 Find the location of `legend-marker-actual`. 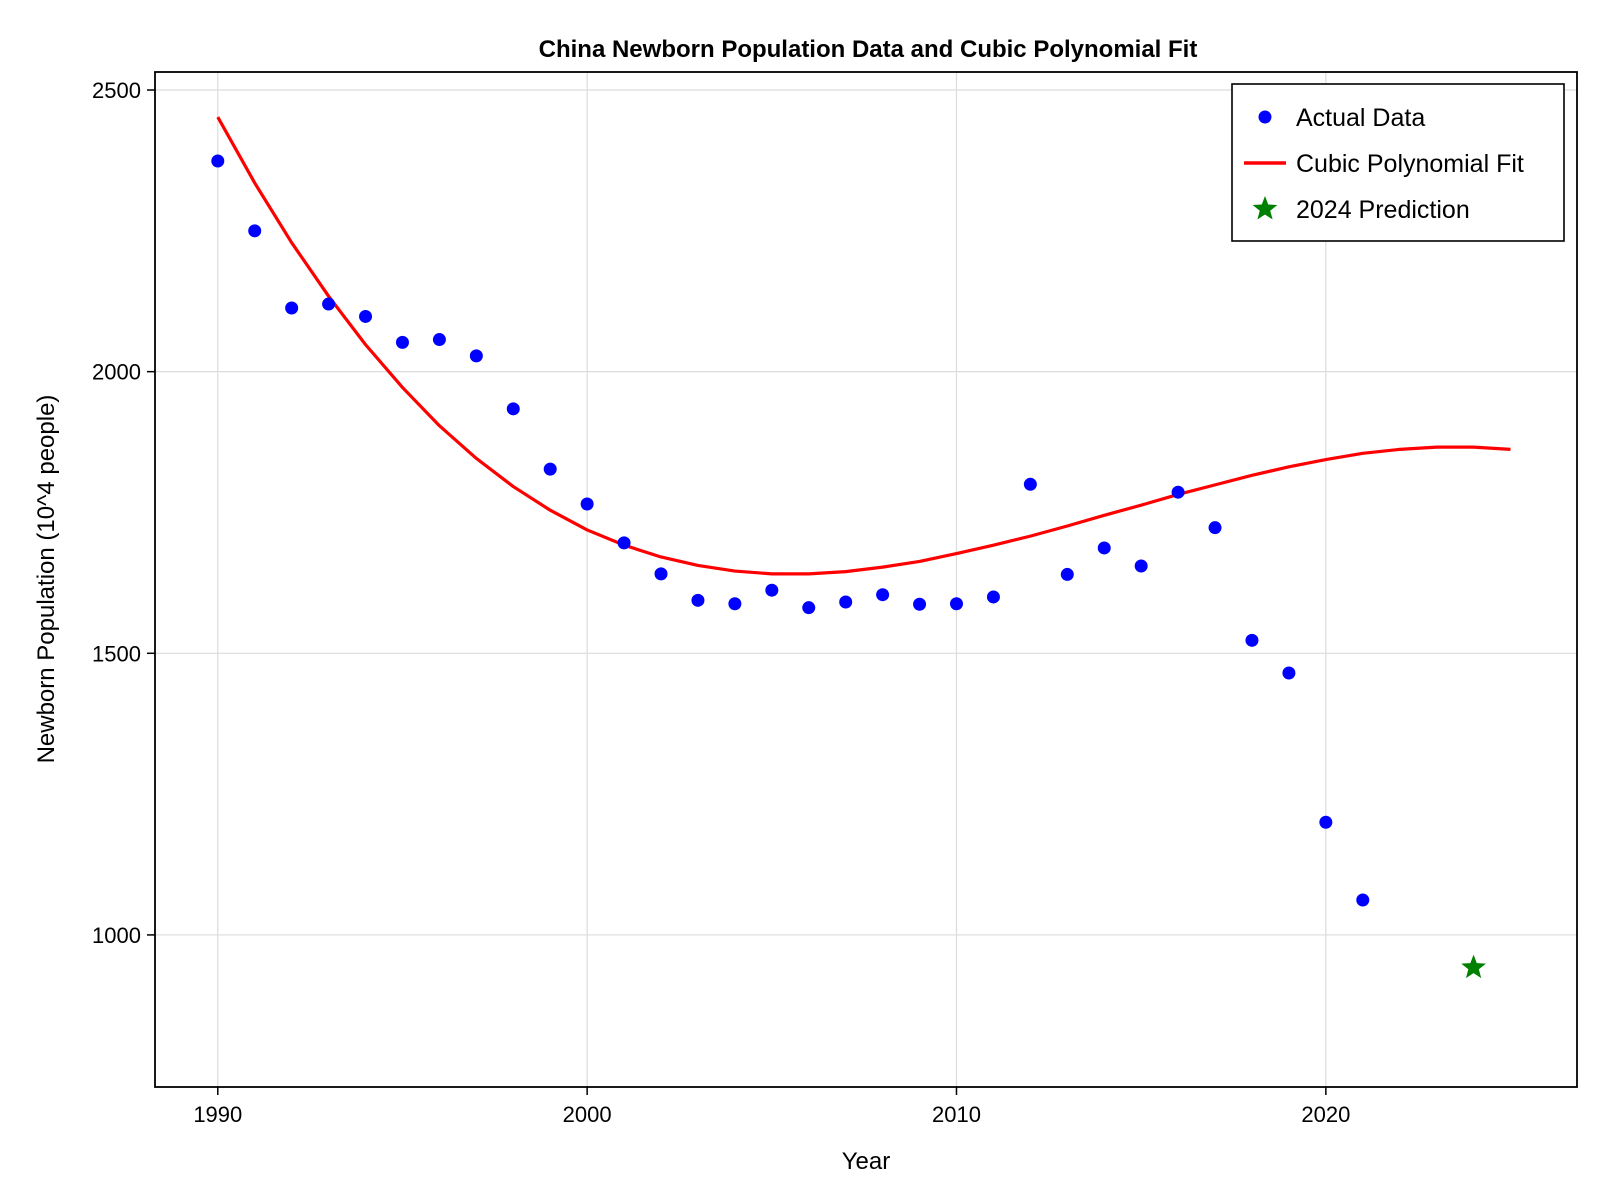

legend-marker-actual is located at coordinates (1265, 117).